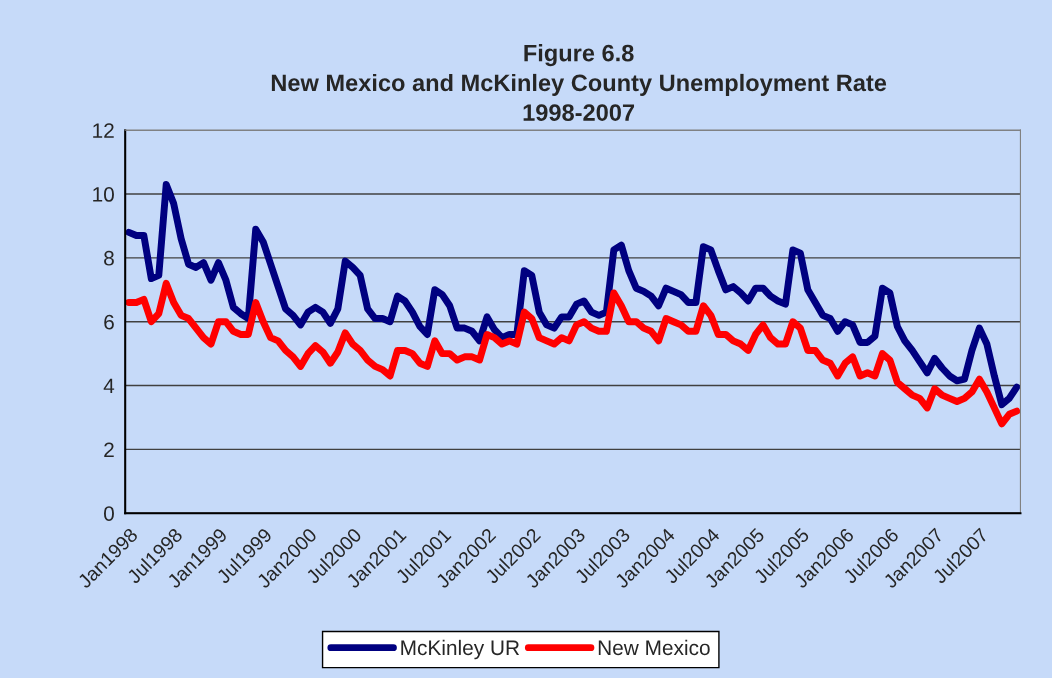 The height and width of the screenshot is (678, 1052). What do you see at coordinates (460, 649) in the screenshot?
I see `legend-label: McKinley UR` at bounding box center [460, 649].